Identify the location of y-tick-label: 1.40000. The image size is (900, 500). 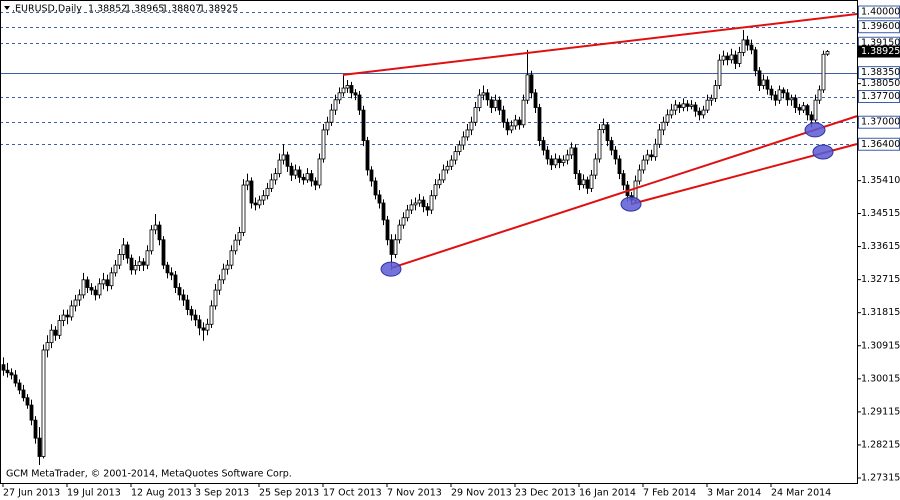
(880, 12).